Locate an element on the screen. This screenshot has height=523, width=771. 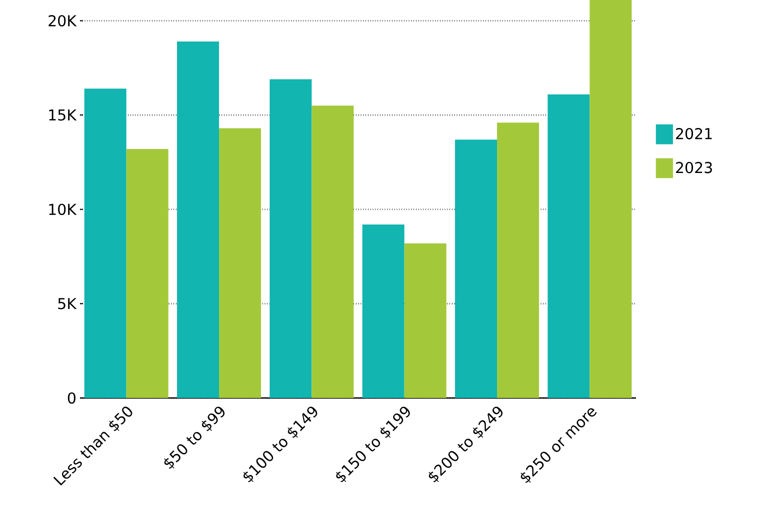
y-tick-label: 5K is located at coordinates (67, 304).